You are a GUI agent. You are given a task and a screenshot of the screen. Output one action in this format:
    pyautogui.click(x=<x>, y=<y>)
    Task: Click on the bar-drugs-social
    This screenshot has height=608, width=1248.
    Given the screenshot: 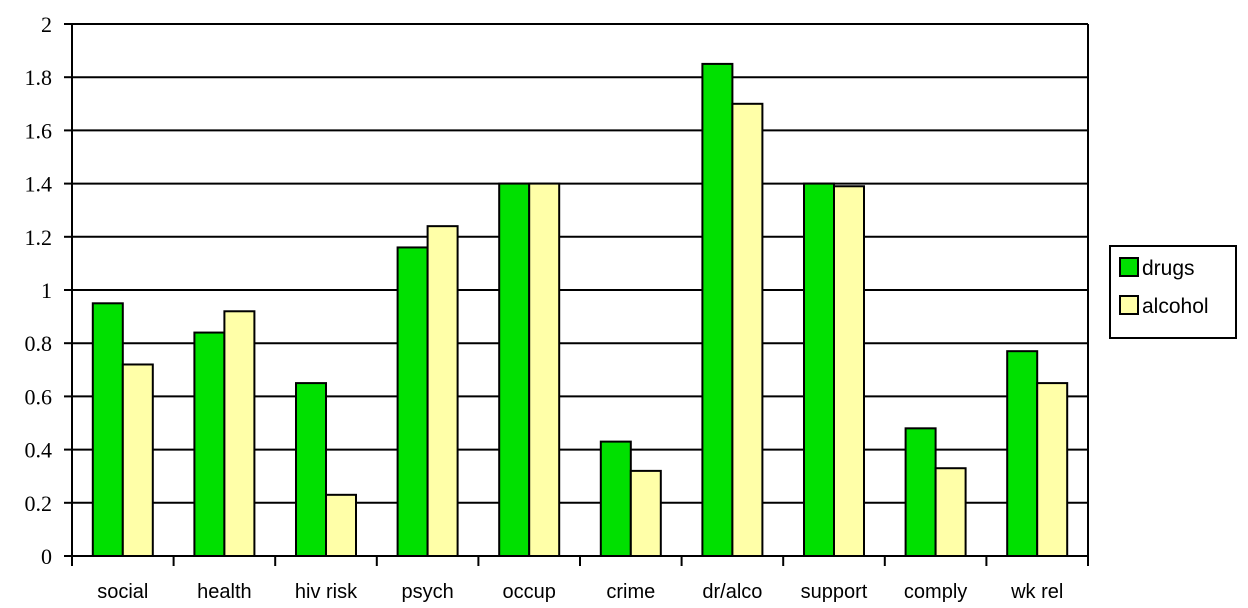 What is the action you would take?
    pyautogui.click(x=107, y=429)
    